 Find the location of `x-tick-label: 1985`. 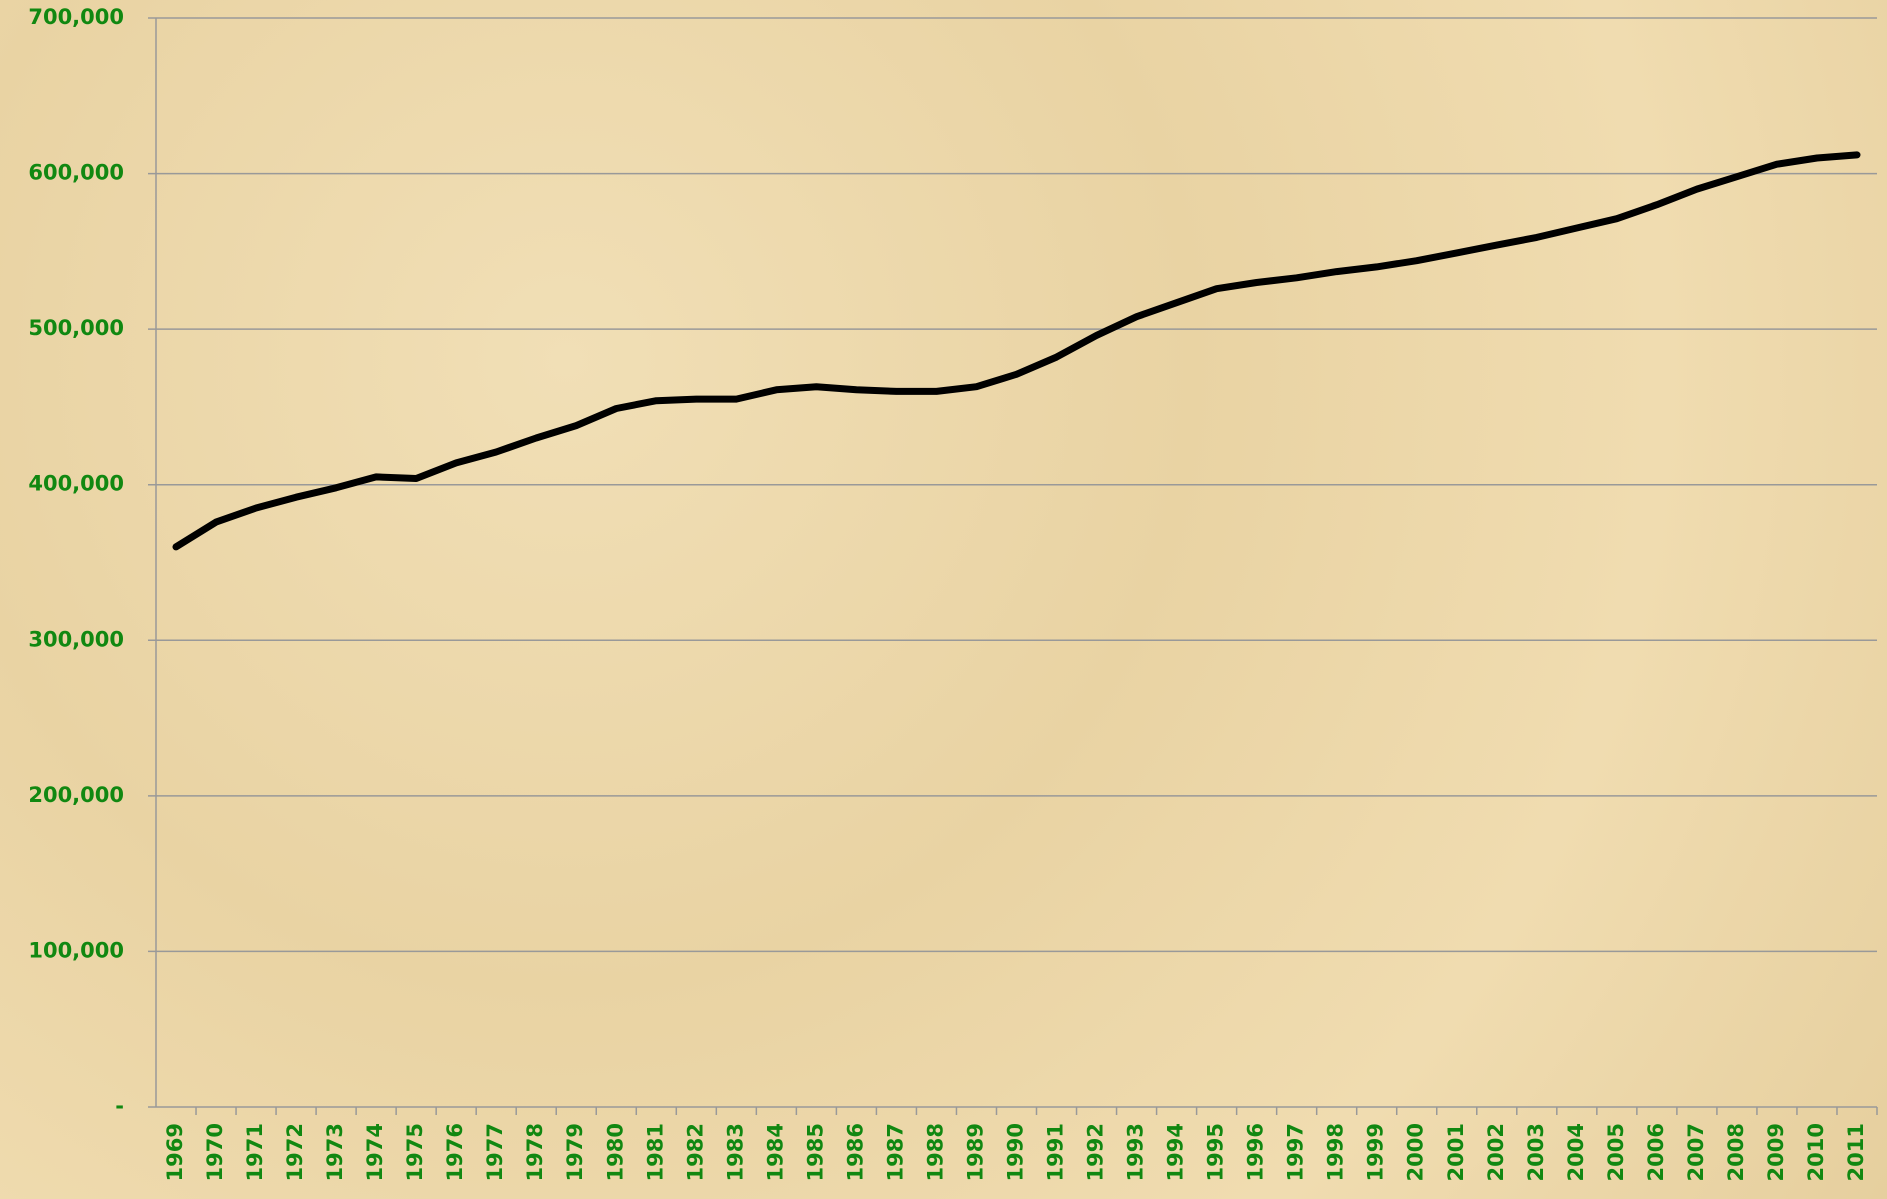

x-tick-label: 1985 is located at coordinates (815, 1152).